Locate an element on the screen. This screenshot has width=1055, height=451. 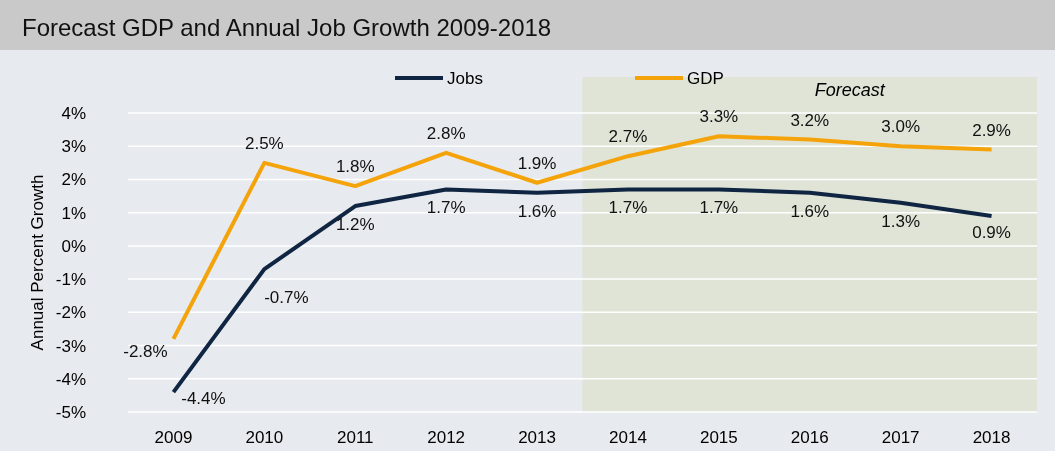
y-tick-label: -1% is located at coordinates (70, 280).